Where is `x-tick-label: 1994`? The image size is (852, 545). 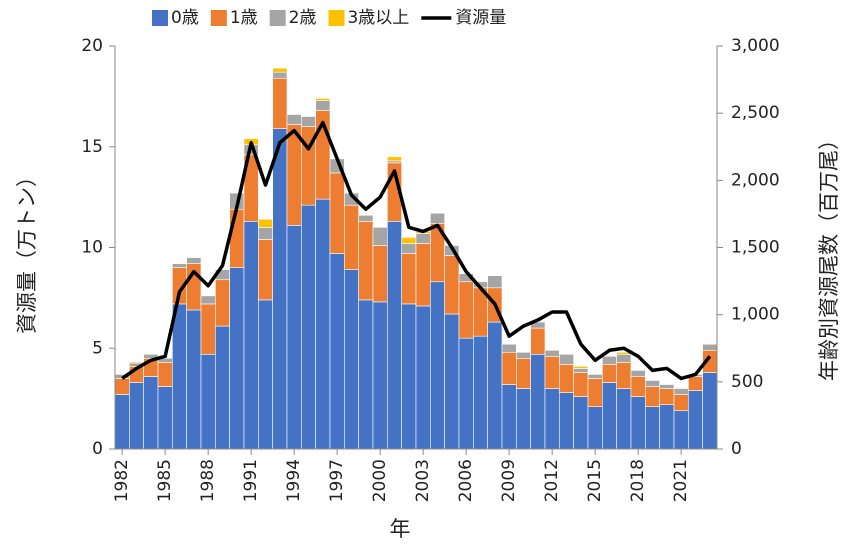
x-tick-label: 1994 is located at coordinates (294, 480).